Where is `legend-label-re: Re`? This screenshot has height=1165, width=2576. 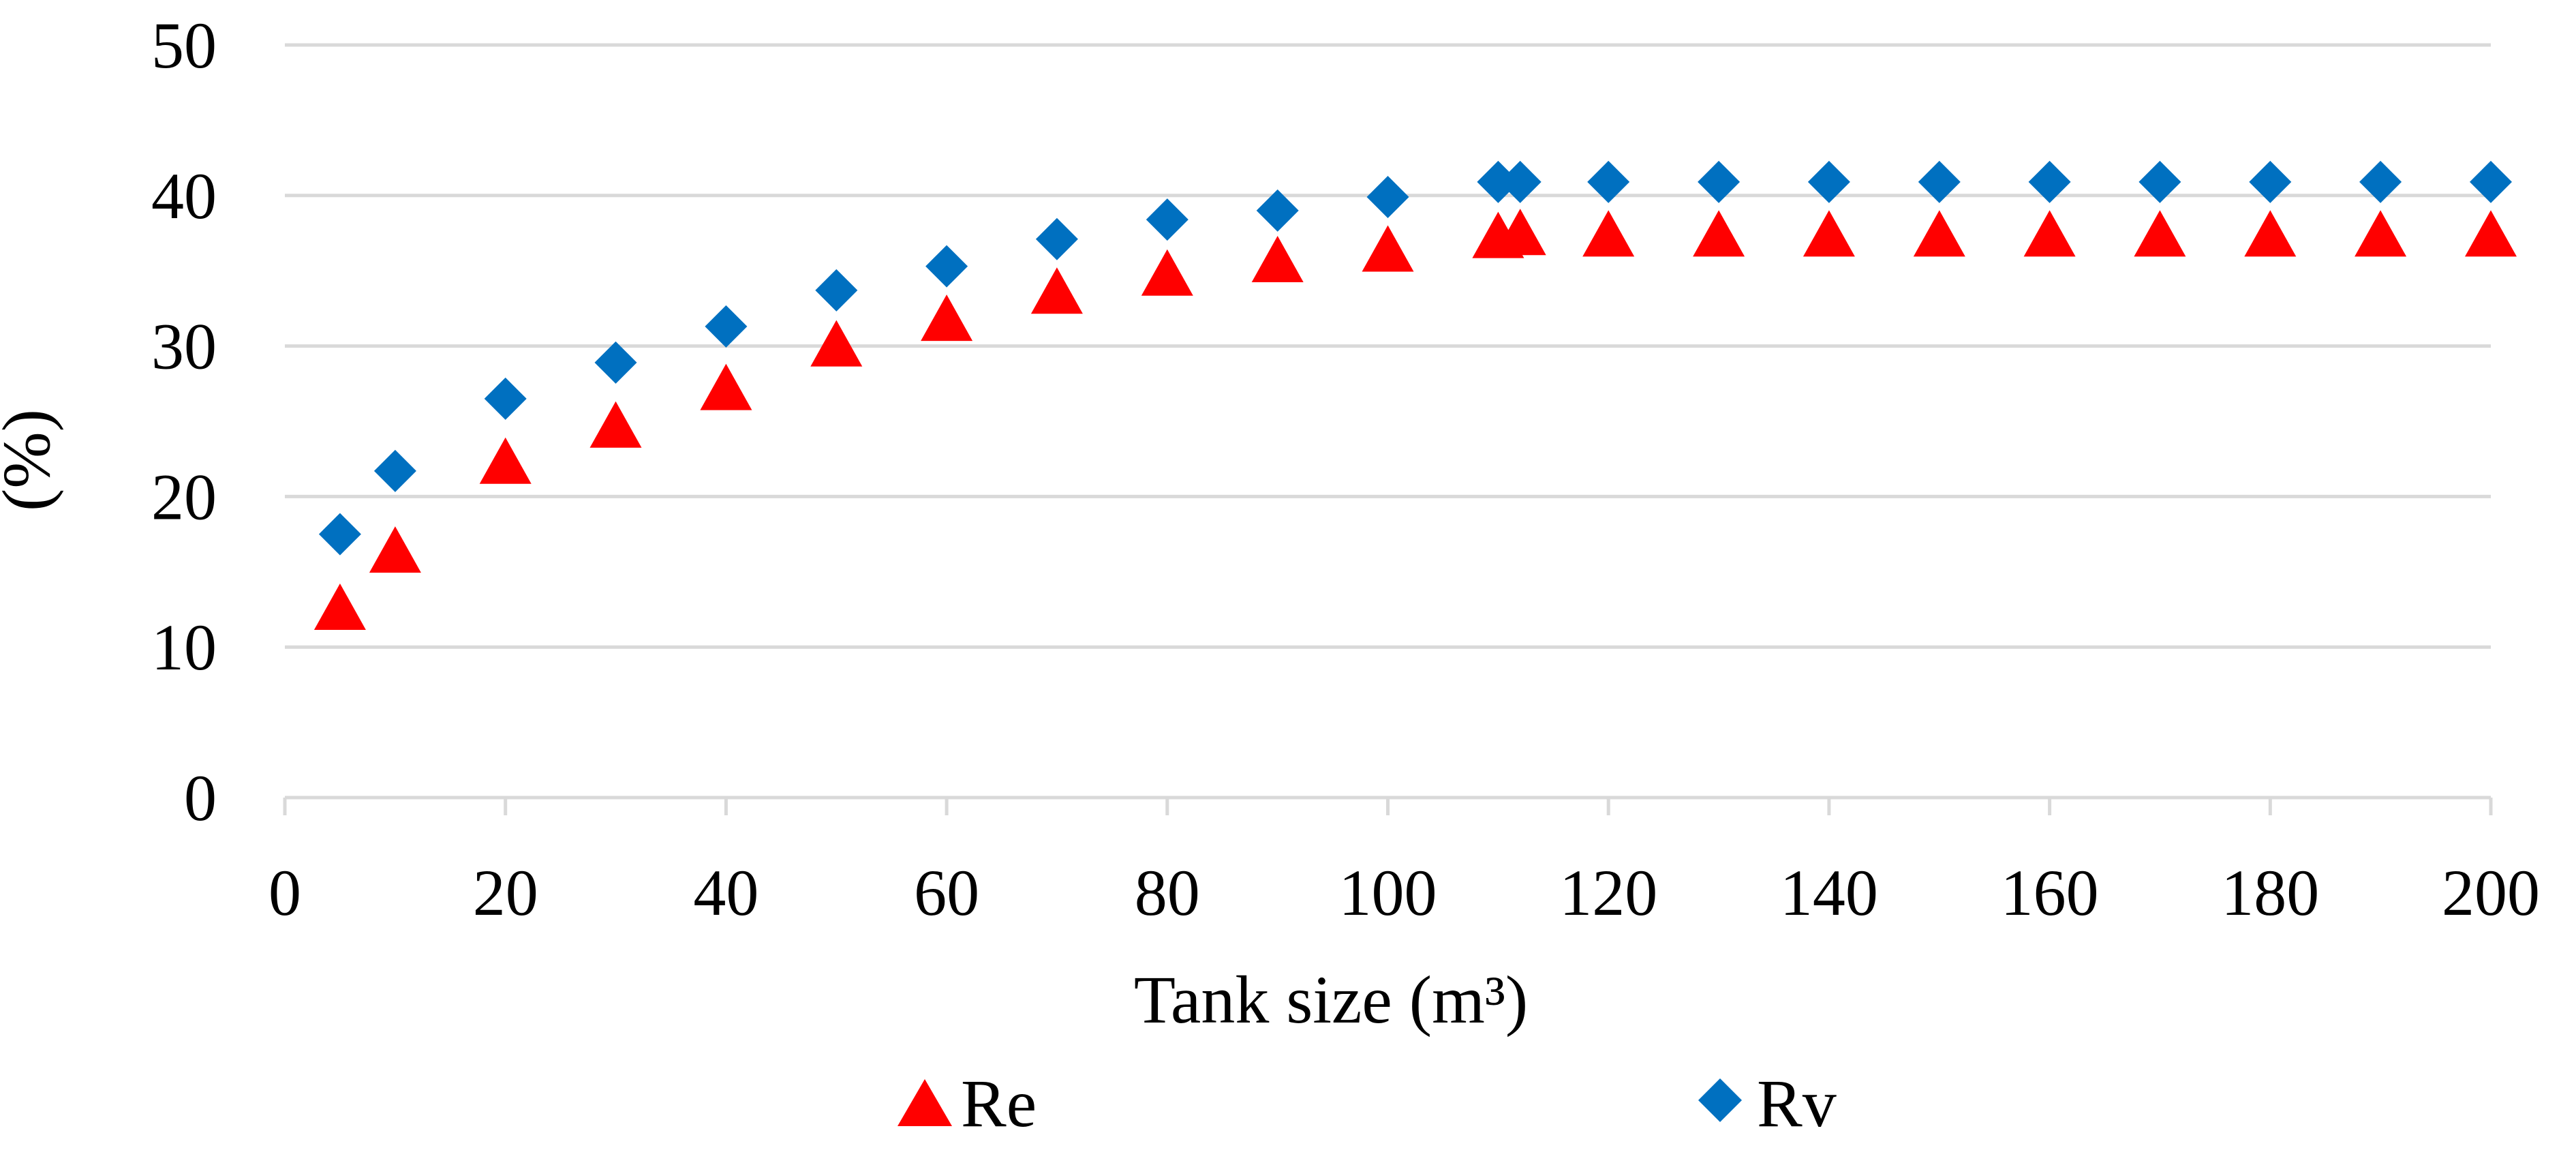
legend-label-re: Re is located at coordinates (999, 1103).